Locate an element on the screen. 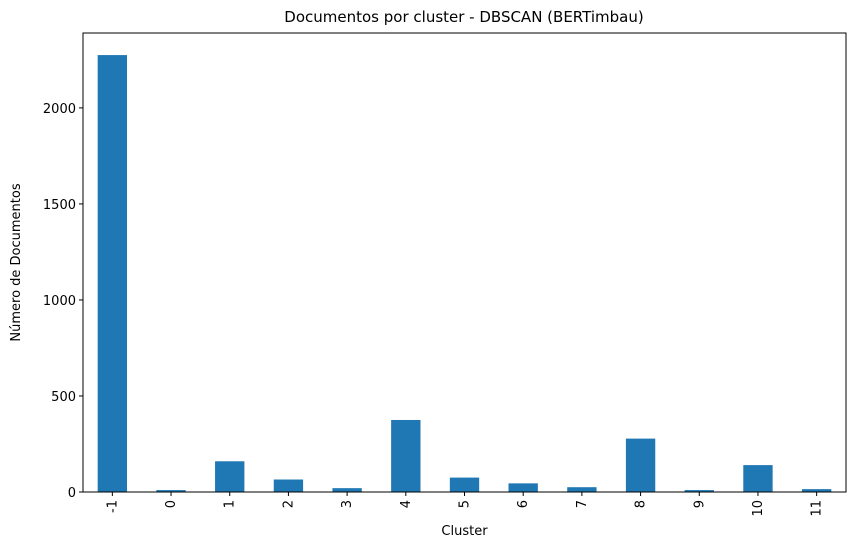 The image size is (859, 549). y-tick-label: 2000 is located at coordinates (59, 109).